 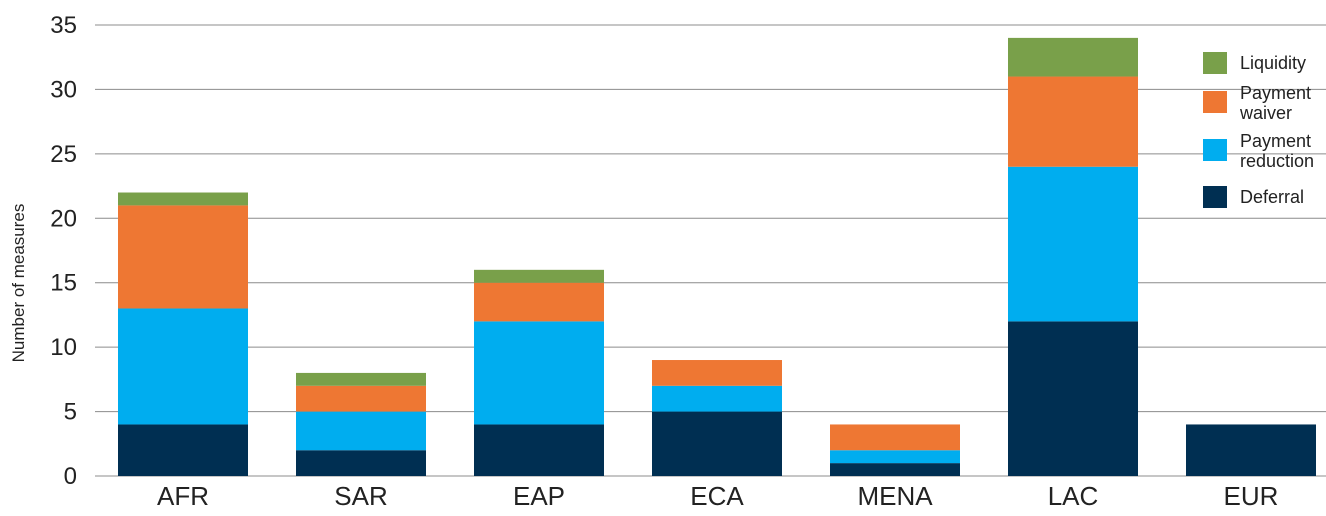 What do you see at coordinates (361, 463) in the screenshot?
I see `bar-segment-sar-deferral` at bounding box center [361, 463].